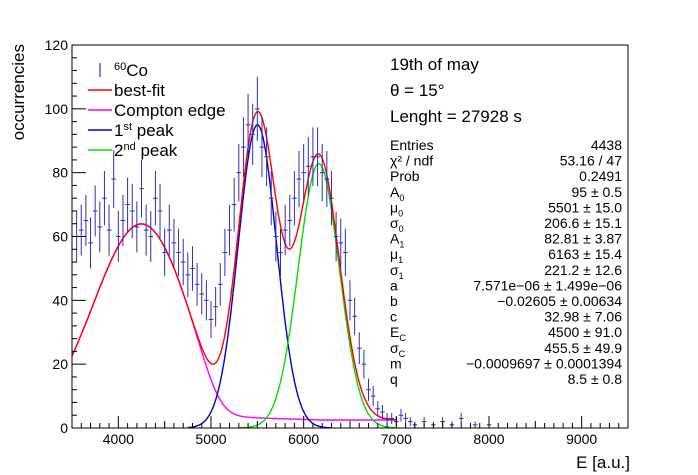 The width and height of the screenshot is (698, 475). I want to click on legend-label: 2nd peak, so click(146, 150).